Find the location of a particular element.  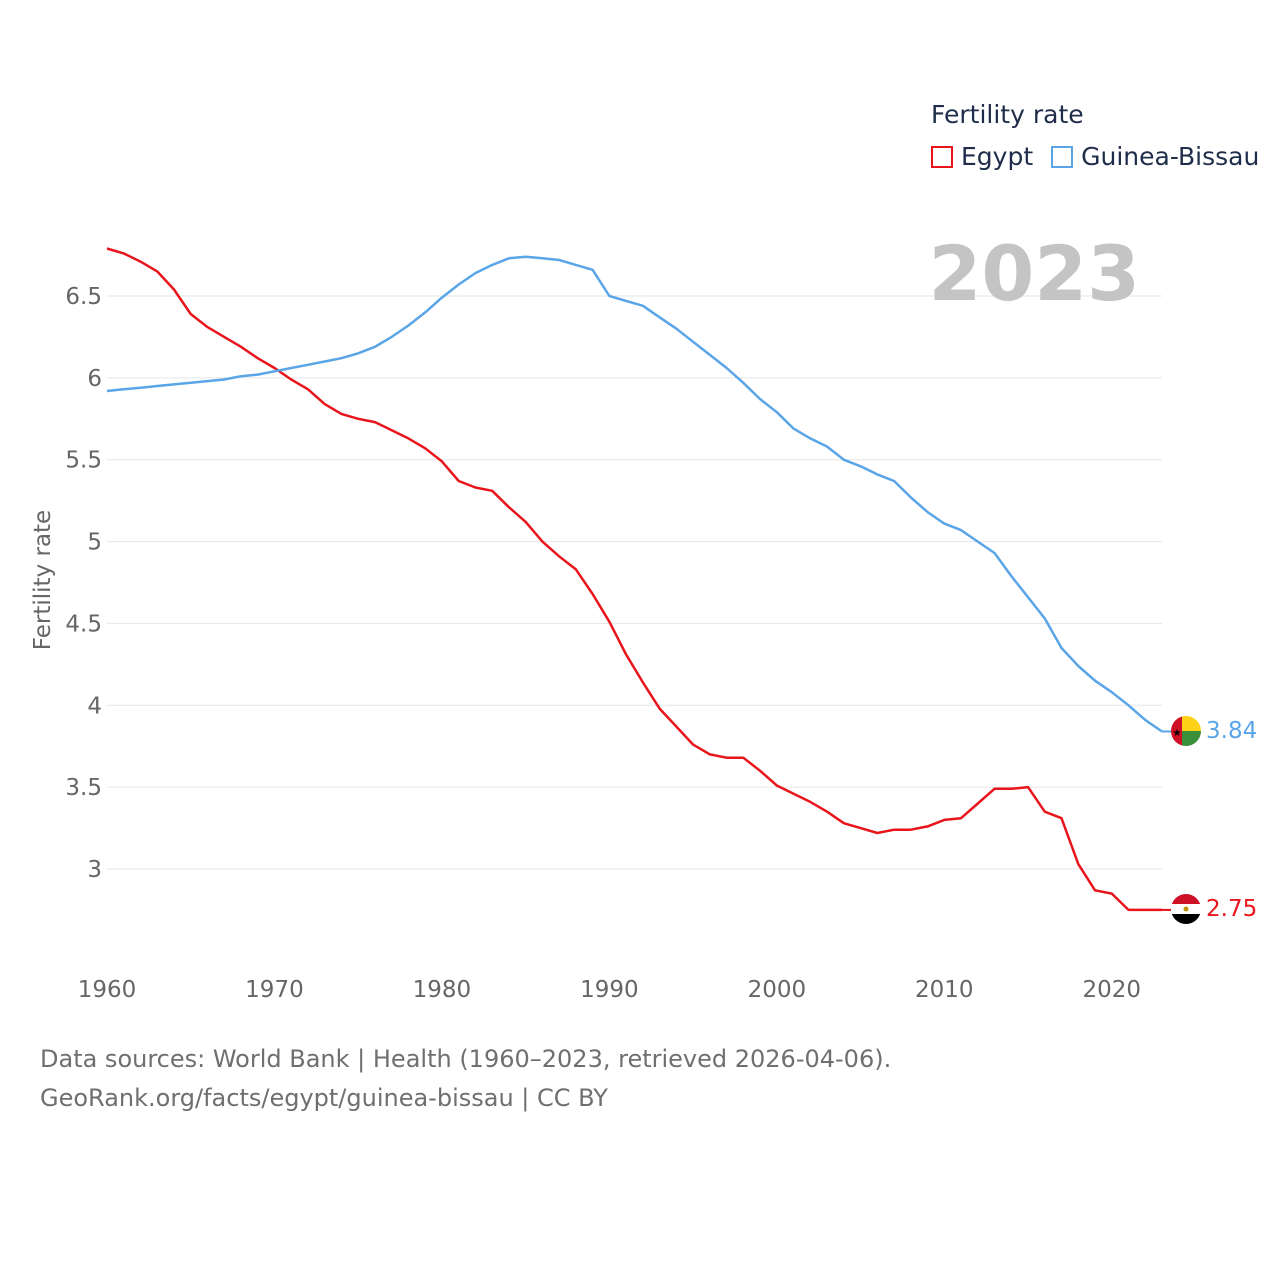

legend-item-egypt: Egypt is located at coordinates (982, 156).